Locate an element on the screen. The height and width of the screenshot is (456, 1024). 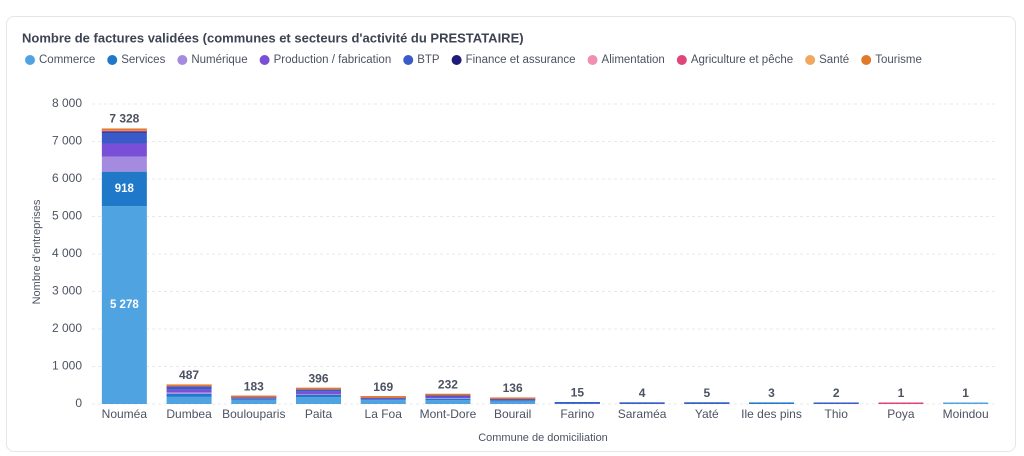
x-tick-label: Moindou is located at coordinates (966, 414).